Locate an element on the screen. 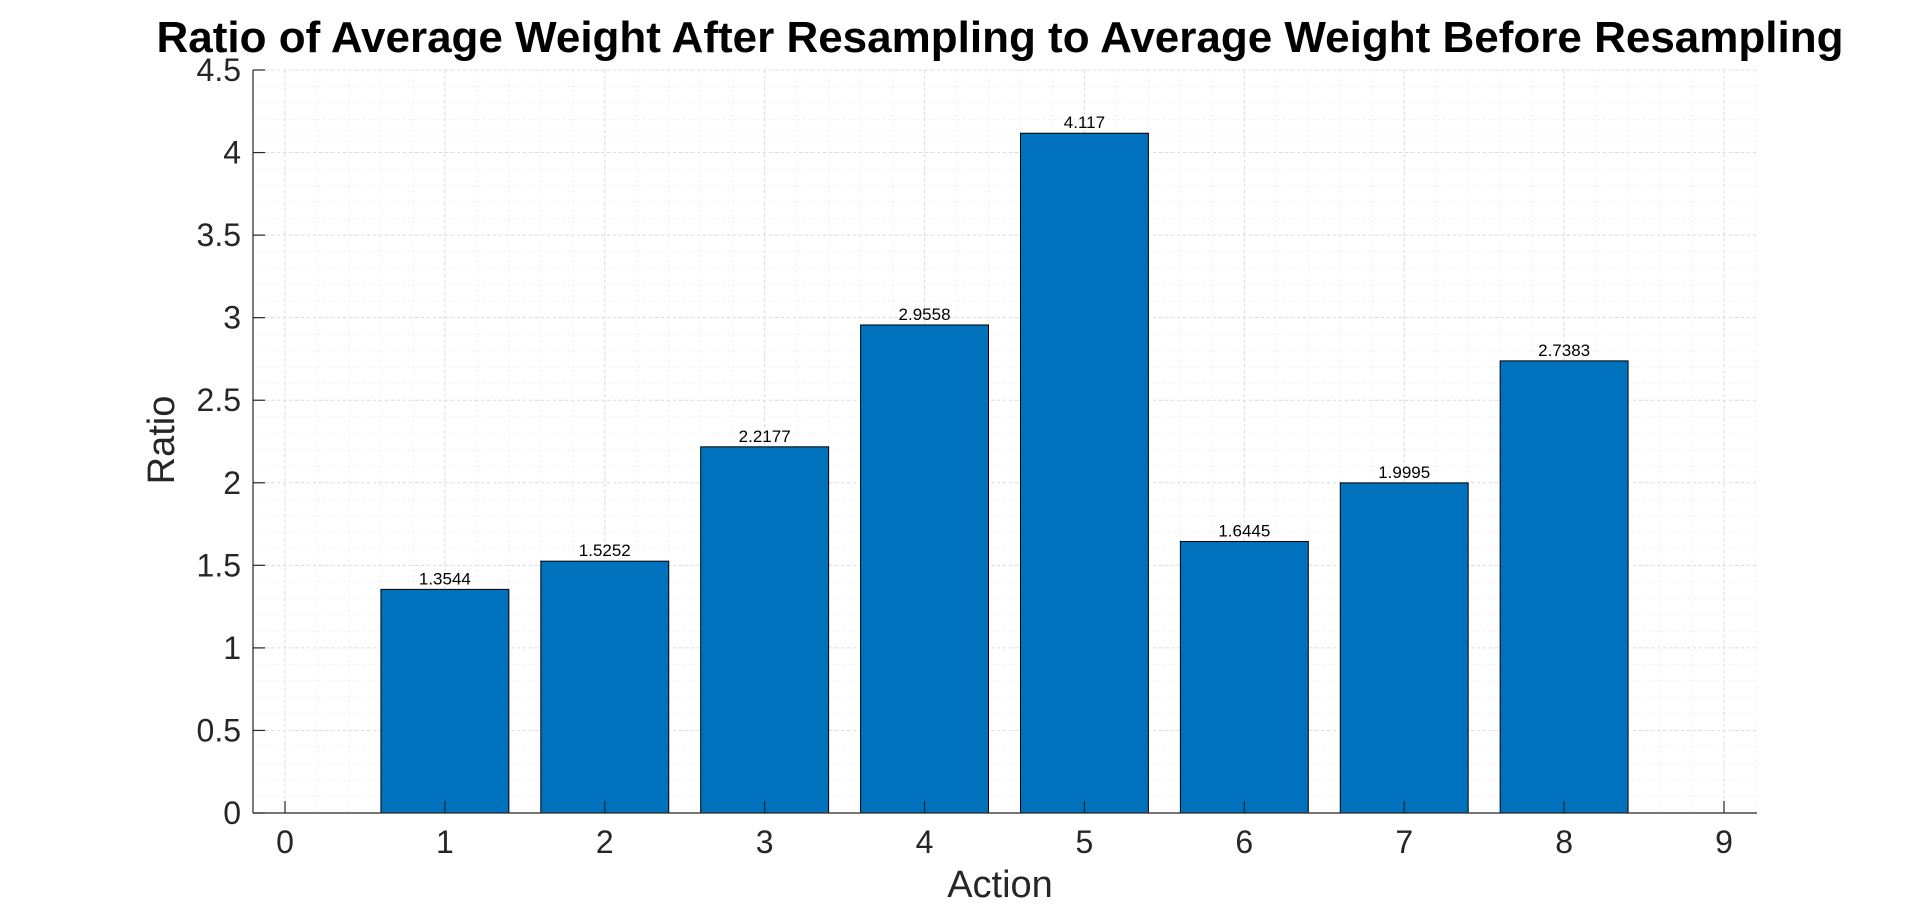 The height and width of the screenshot is (911, 1920). x-tick-label: 7 is located at coordinates (1404, 842).